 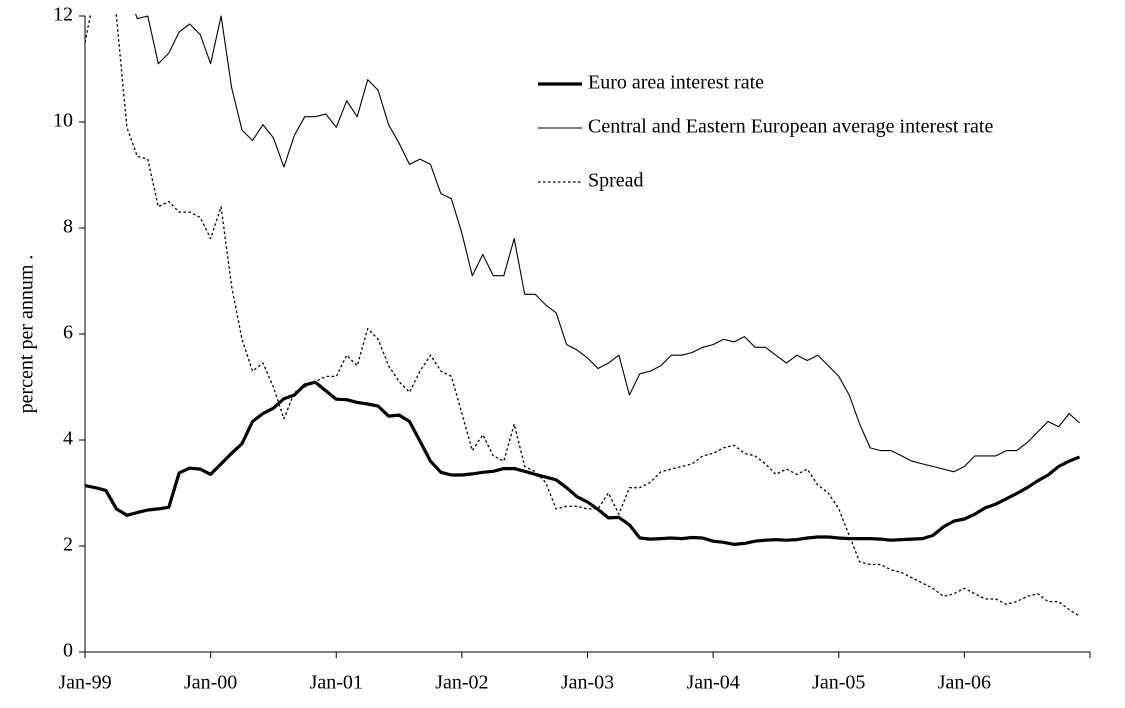 I want to click on y-tick-label: 12, so click(x=63, y=15).